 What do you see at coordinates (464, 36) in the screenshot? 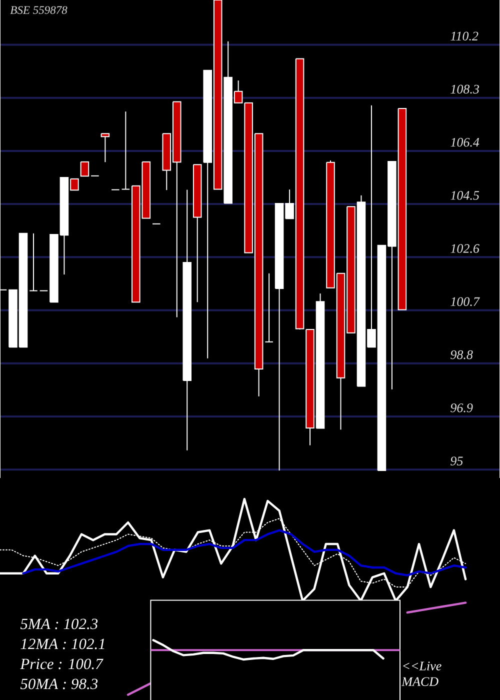
I see `y-tick-label: 110.2` at bounding box center [464, 36].